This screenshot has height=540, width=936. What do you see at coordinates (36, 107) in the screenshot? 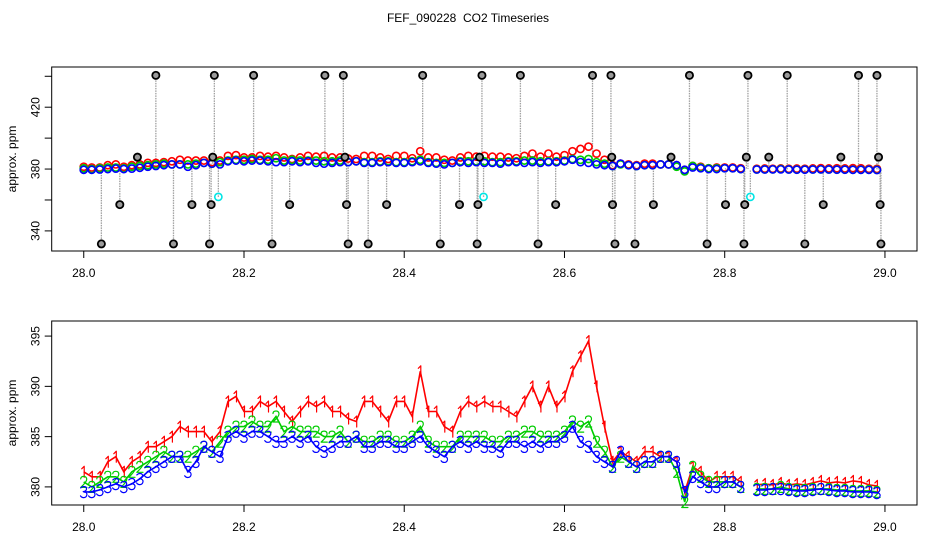
I see `y-tick-label: 420` at bounding box center [36, 107].